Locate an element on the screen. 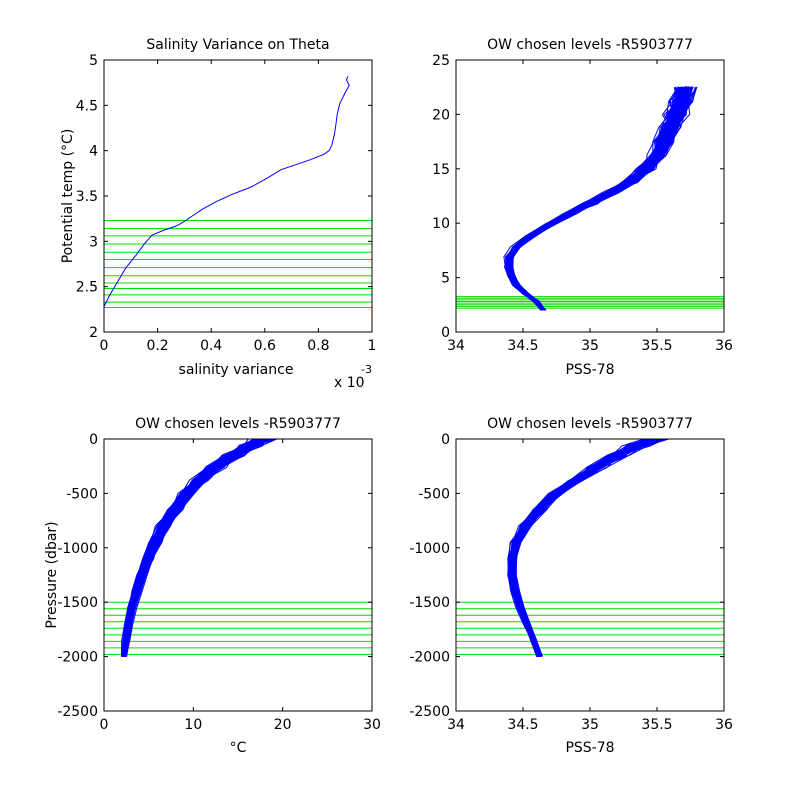 This screenshot has width=800, height=800. y-tick-label: 3.5 is located at coordinates (87, 197).